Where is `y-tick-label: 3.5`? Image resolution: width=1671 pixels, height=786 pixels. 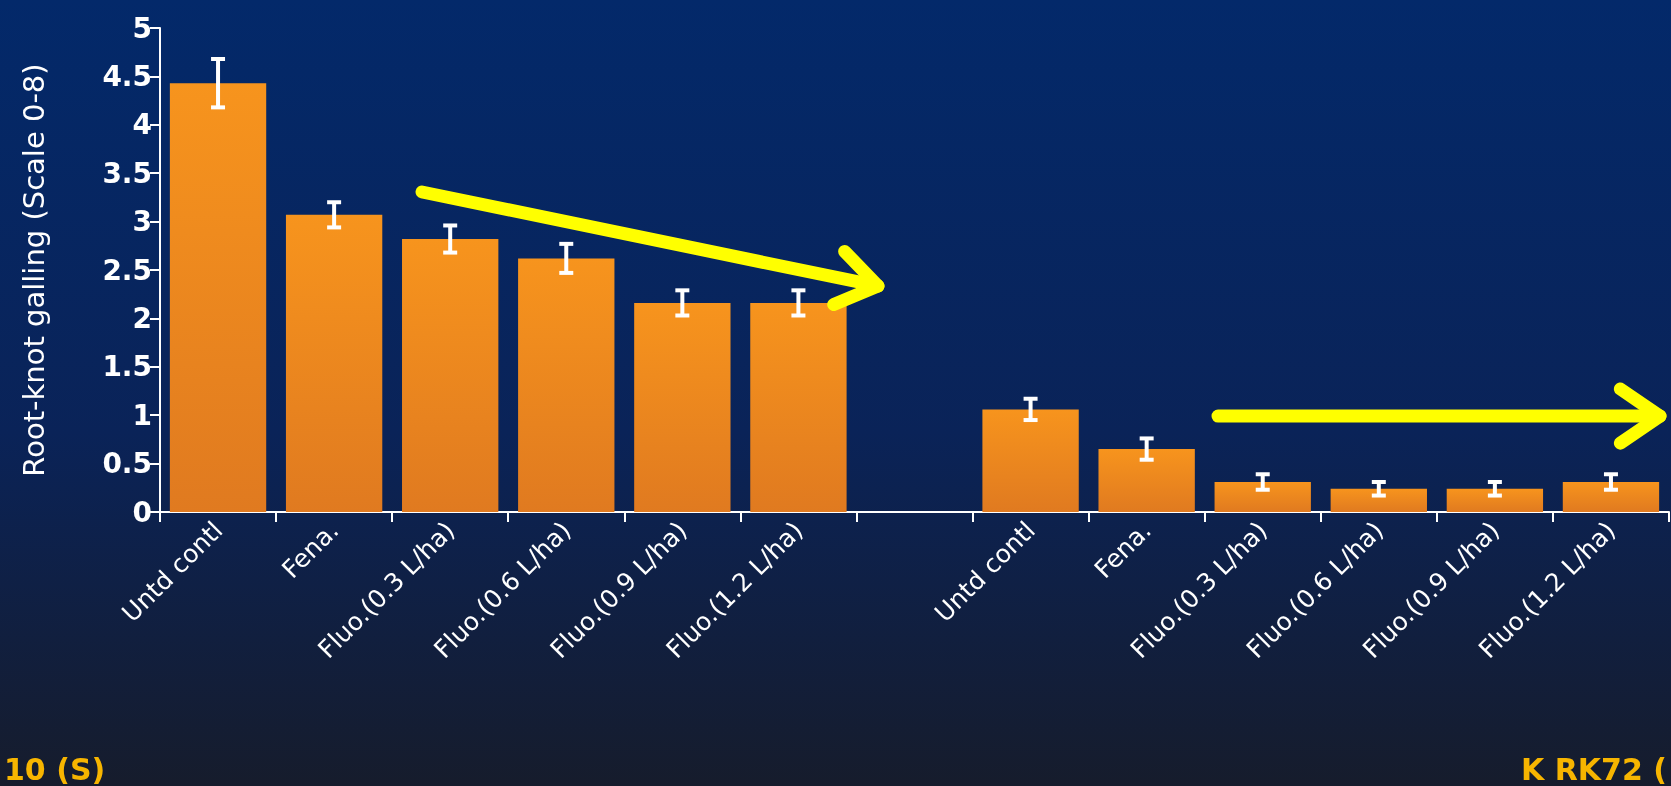 y-tick-label: 3.5 is located at coordinates (127, 173).